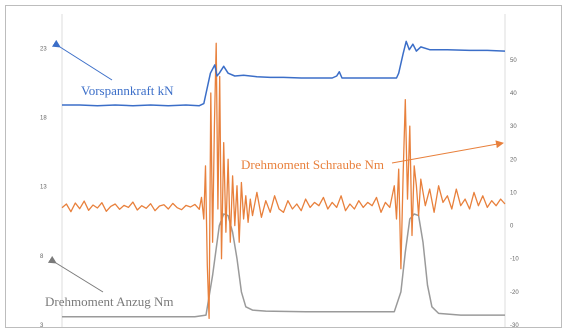 The width and height of the screenshot is (566, 331). Describe the element at coordinates (513, 127) in the screenshot. I see `right-tick-label: 30` at that location.